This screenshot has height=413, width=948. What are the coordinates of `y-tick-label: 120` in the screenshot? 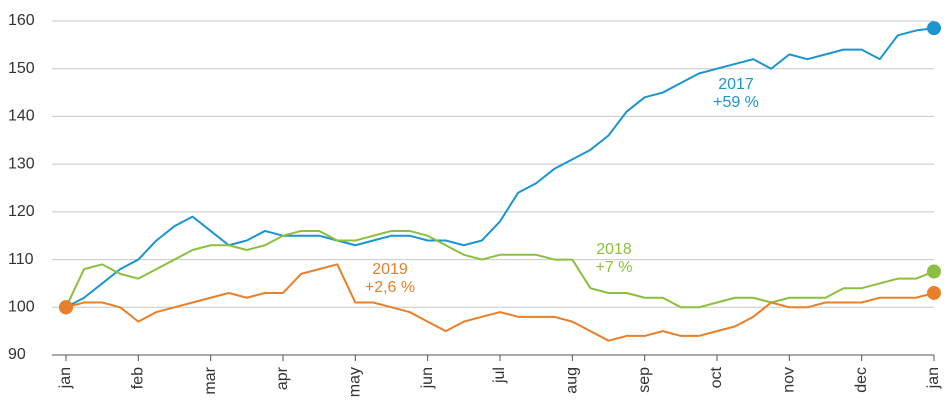 It's located at (21, 211).